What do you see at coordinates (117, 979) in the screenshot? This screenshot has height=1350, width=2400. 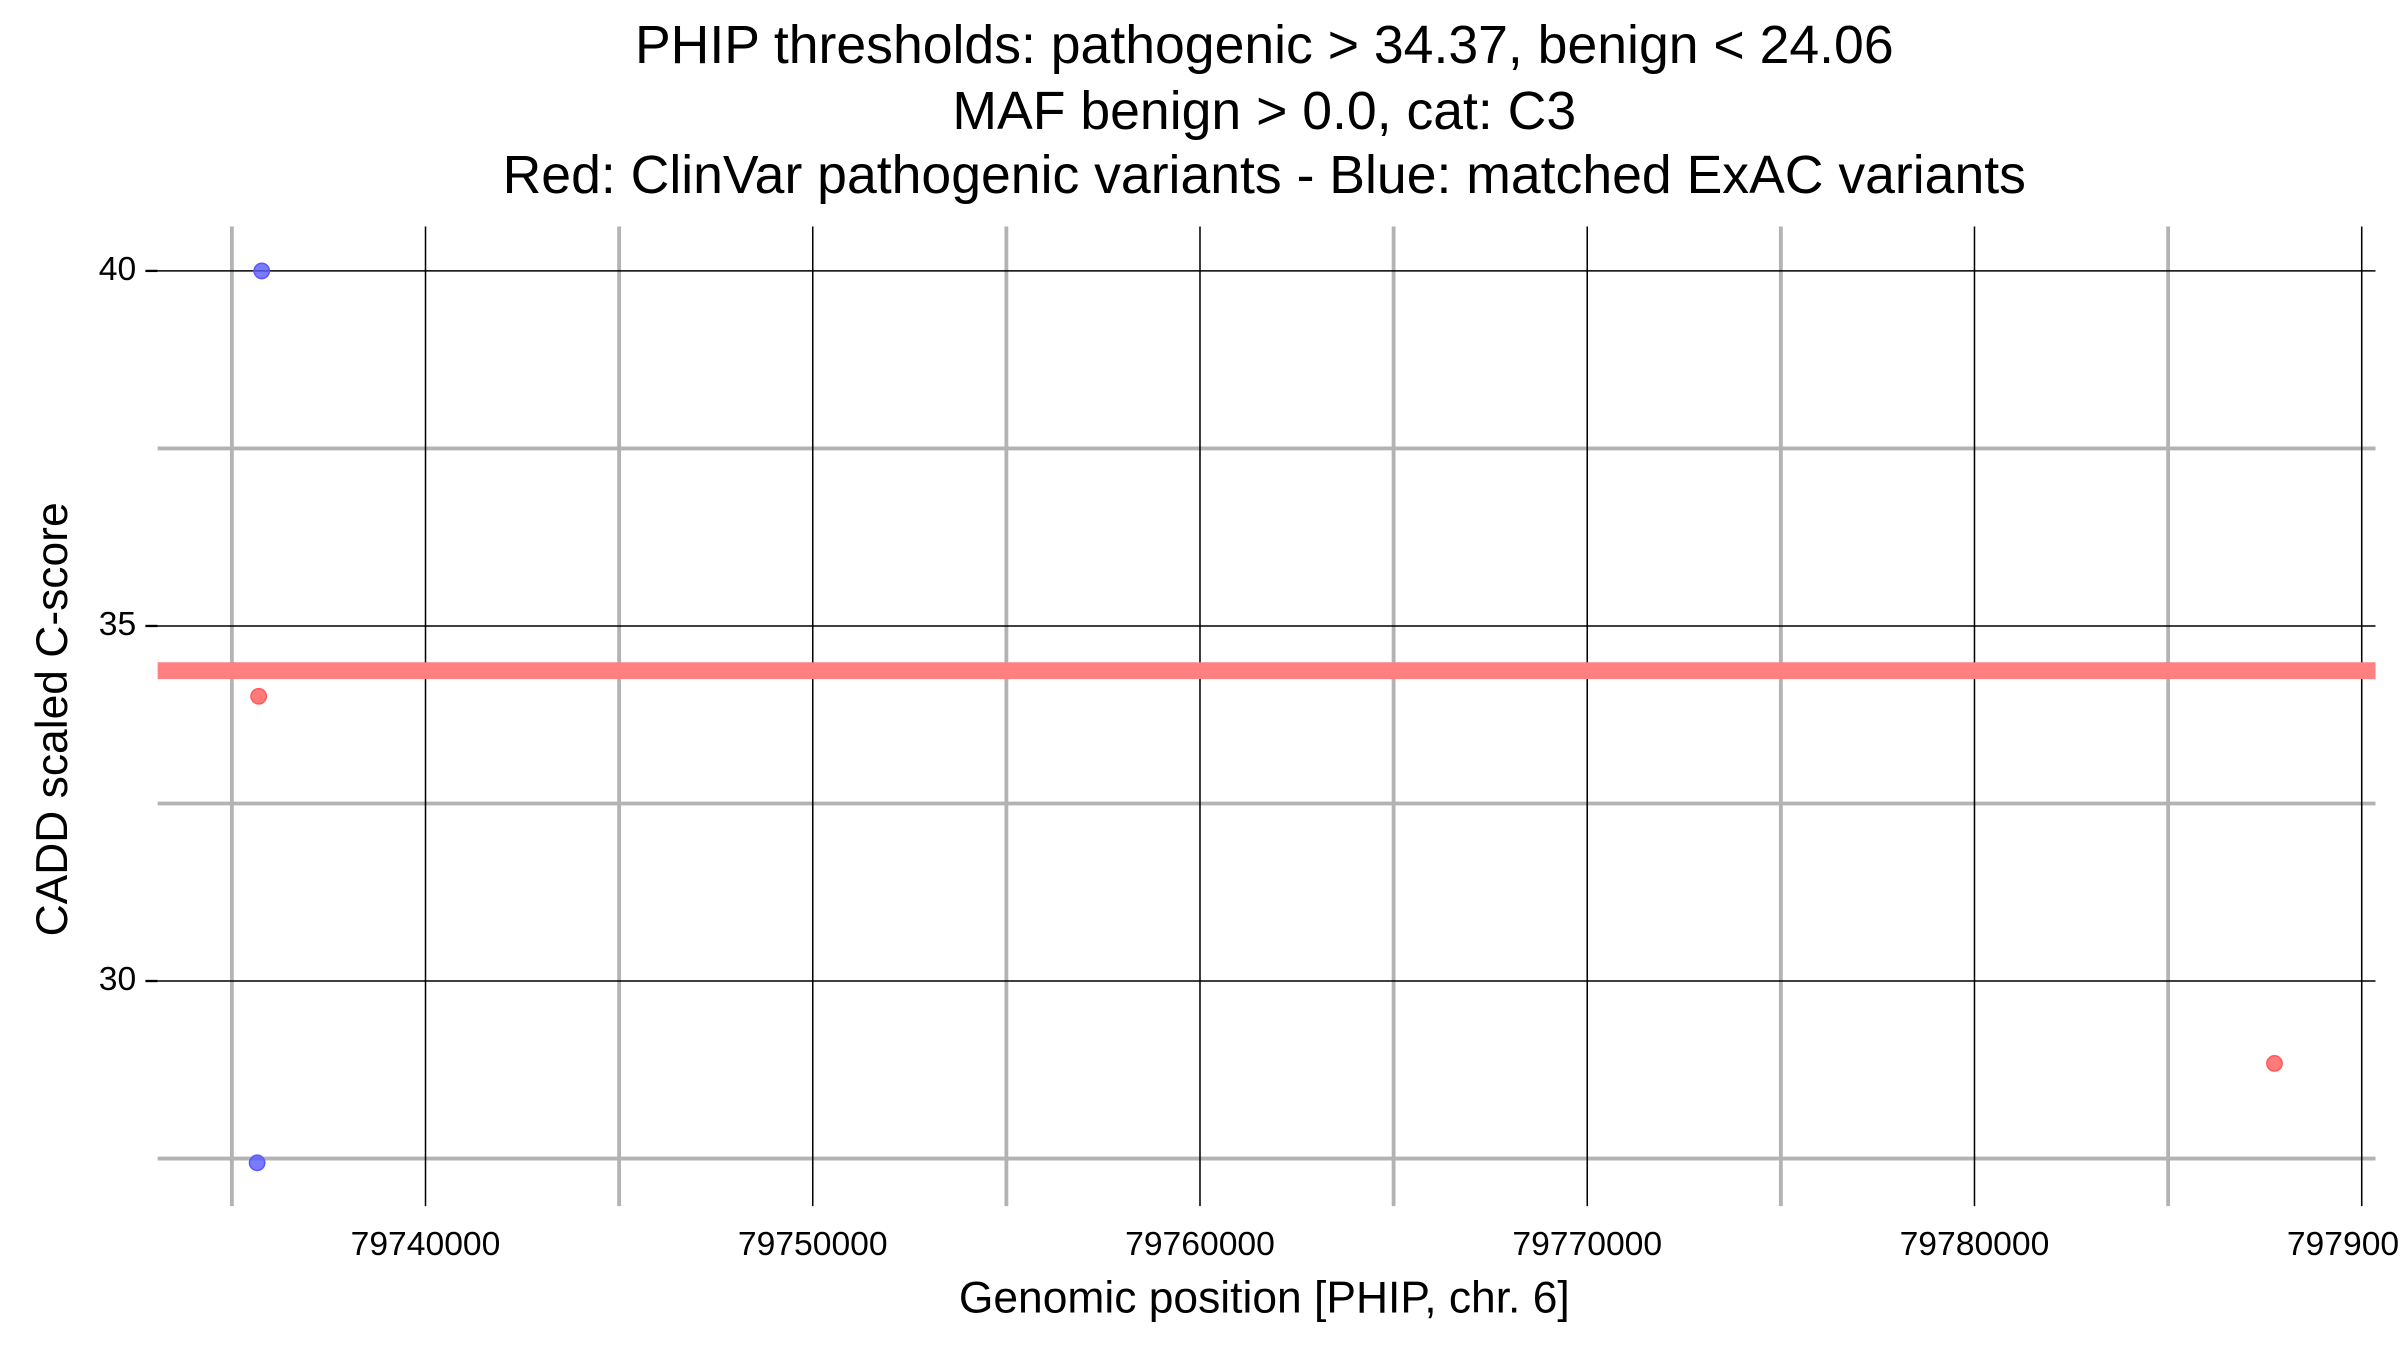 I see `y-tick-label: 30` at bounding box center [117, 979].